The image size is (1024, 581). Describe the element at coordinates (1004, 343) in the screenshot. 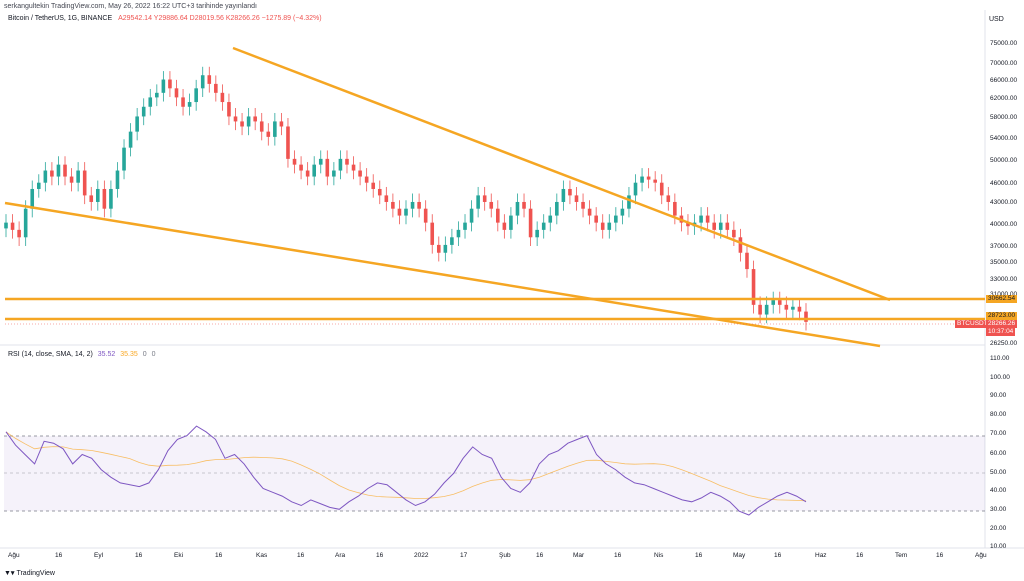

I see `price-tick: 26250.00` at that location.